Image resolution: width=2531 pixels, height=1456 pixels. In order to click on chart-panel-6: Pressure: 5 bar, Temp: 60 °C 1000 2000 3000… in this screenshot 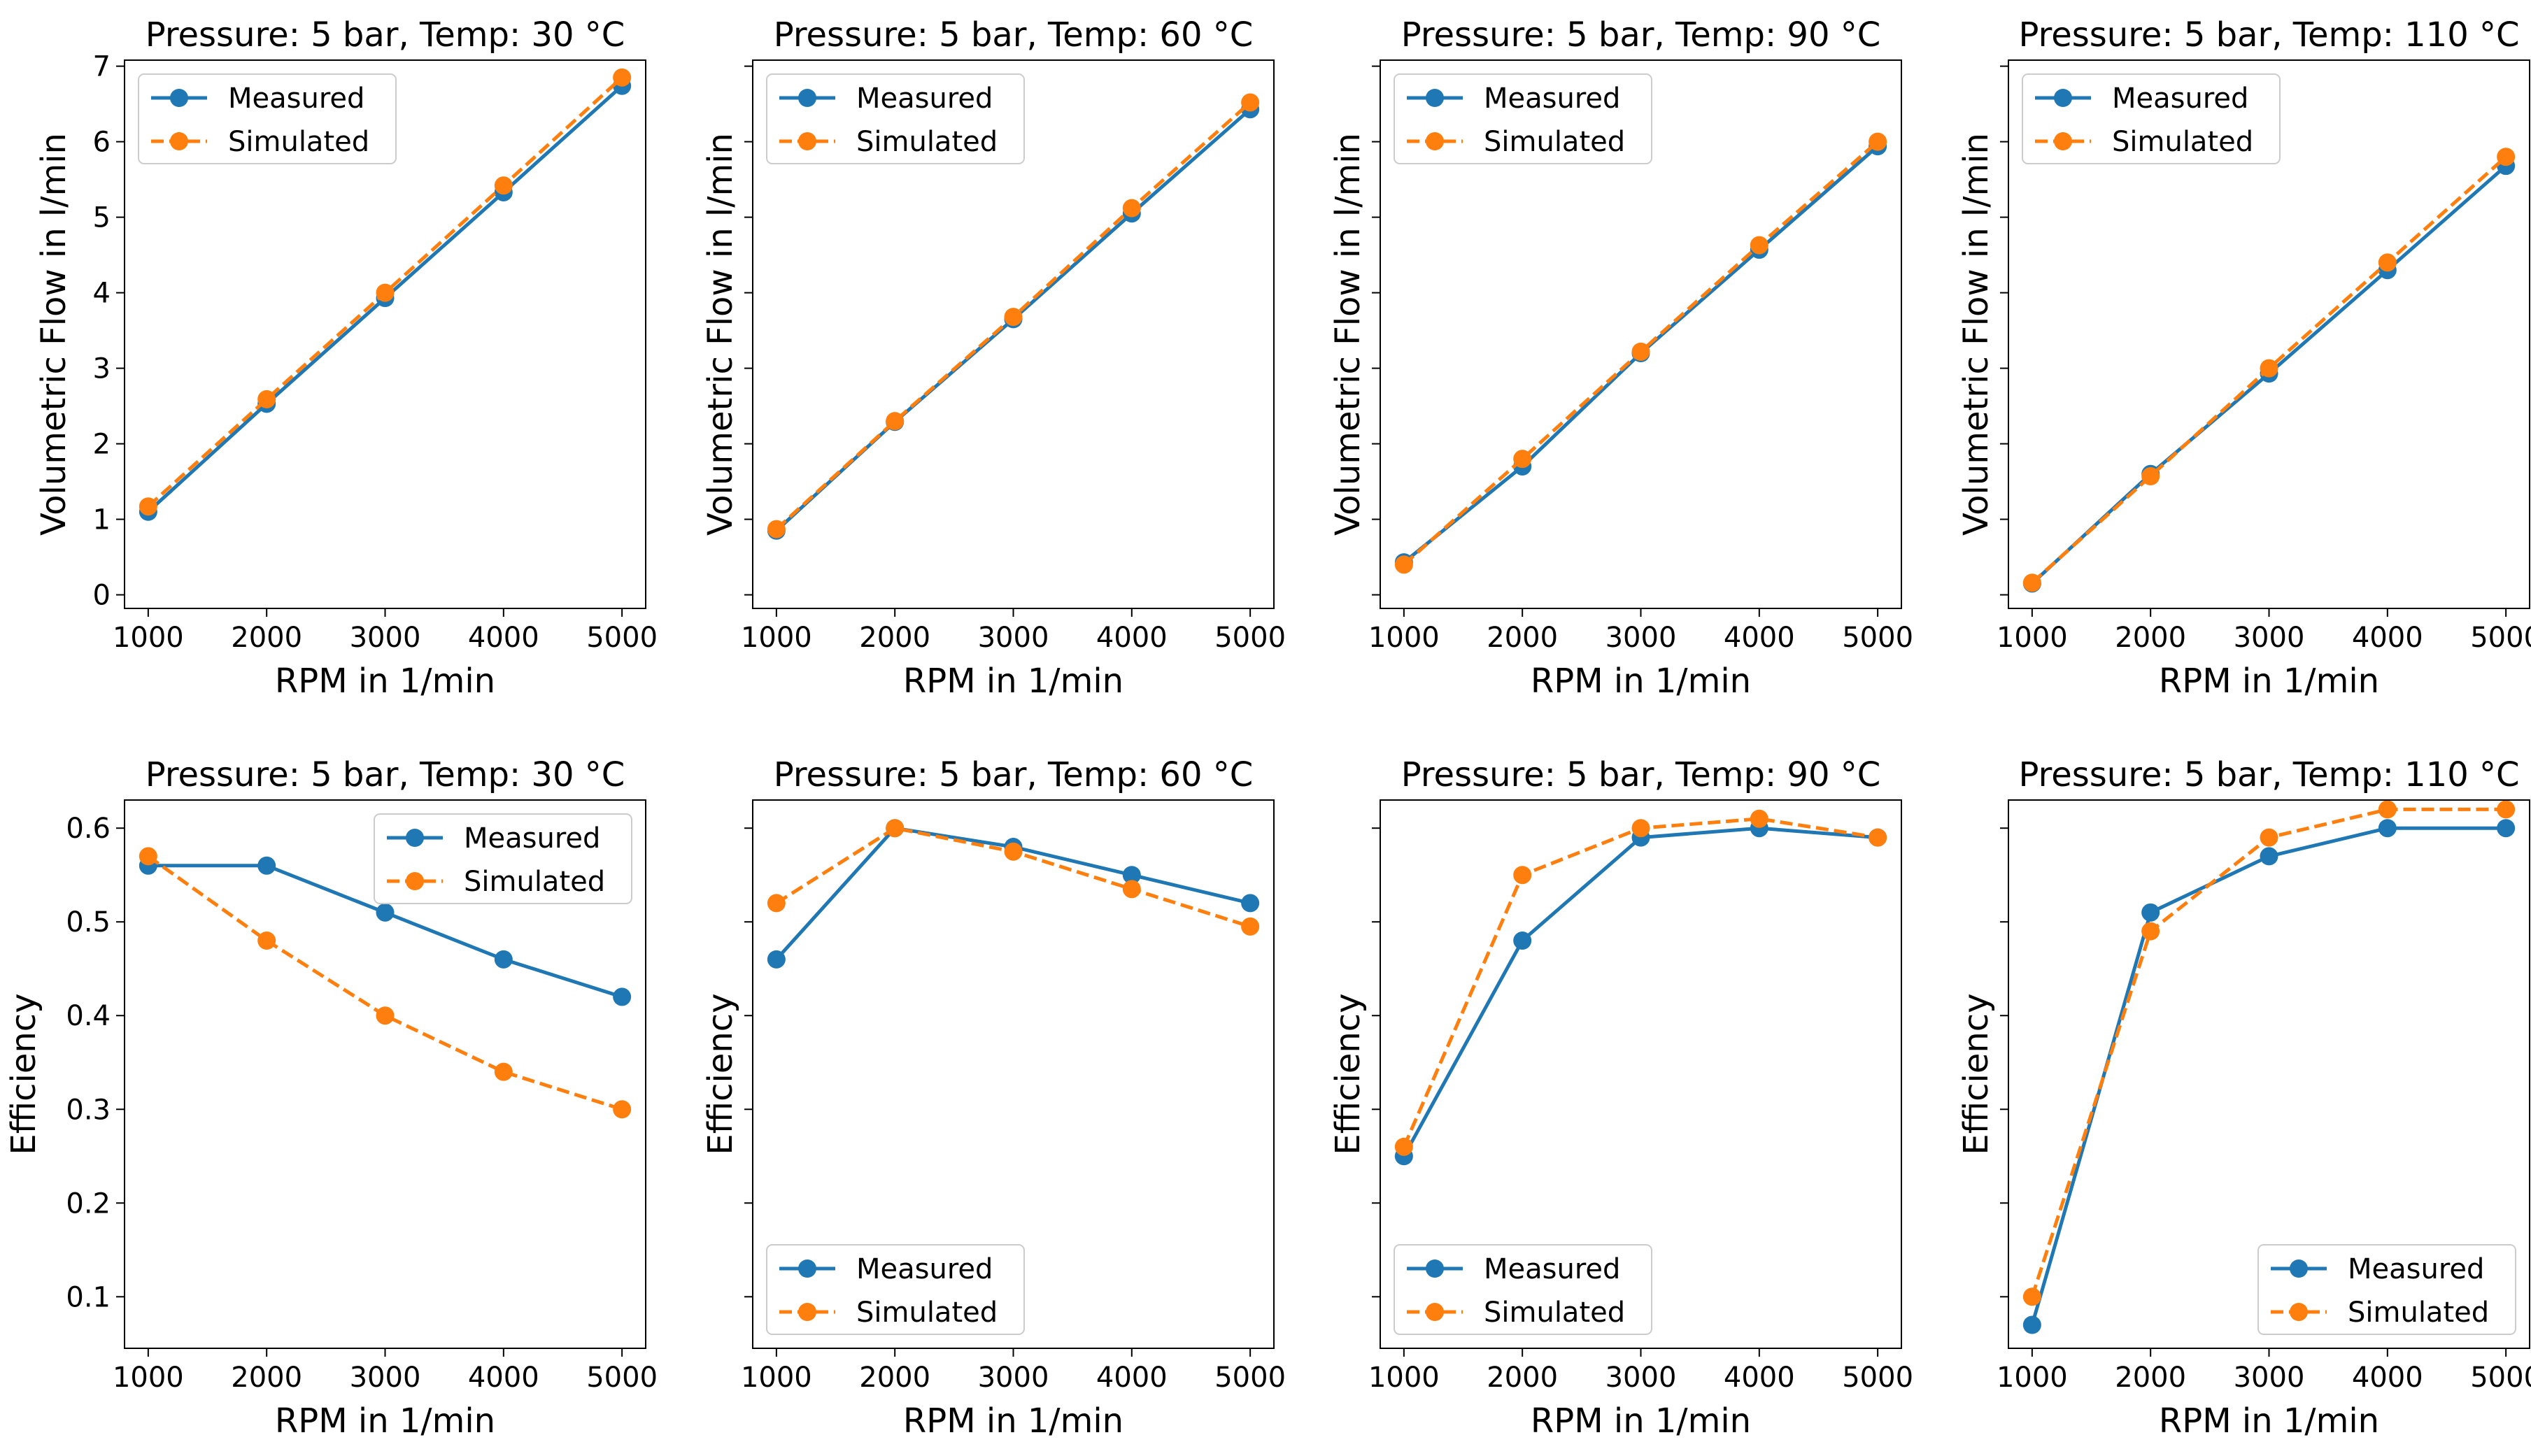, I will do `click(994, 1098)`.